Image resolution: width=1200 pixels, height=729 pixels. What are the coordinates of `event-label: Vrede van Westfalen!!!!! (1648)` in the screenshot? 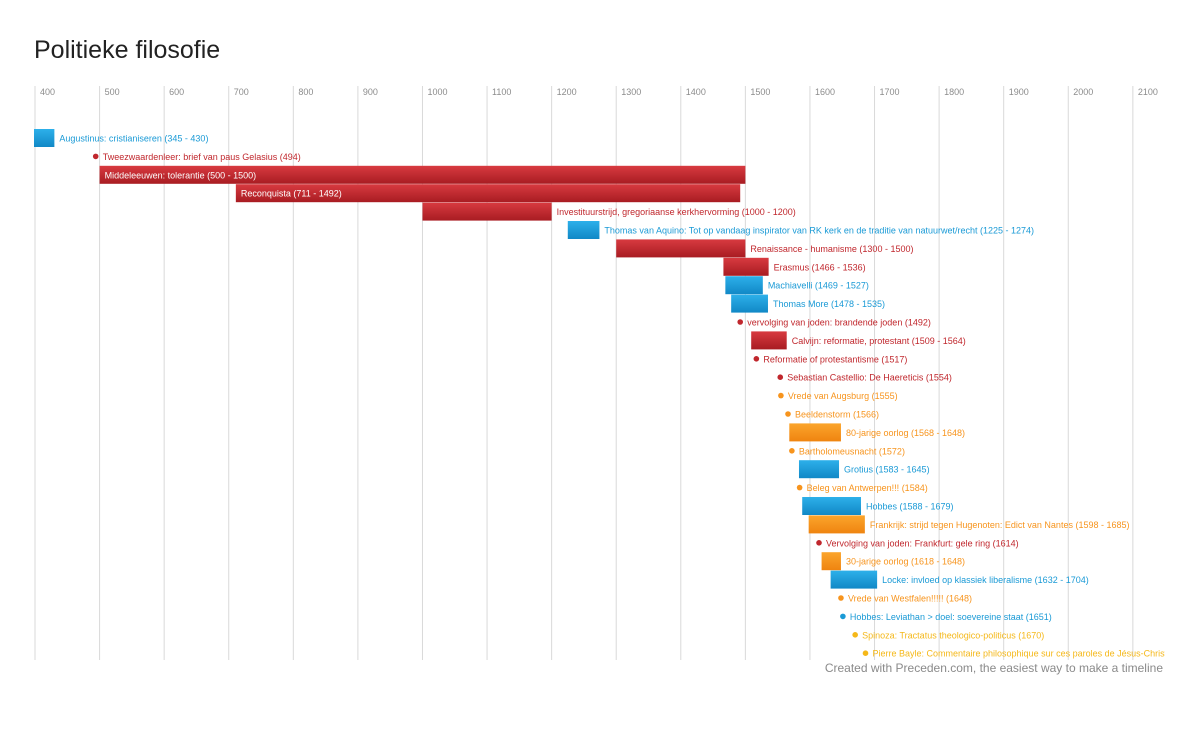 It's located at (910, 599).